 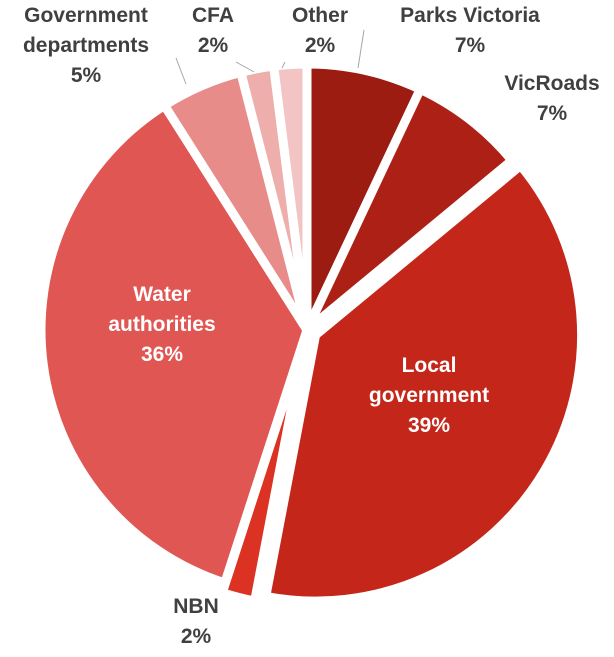 What do you see at coordinates (162, 294) in the screenshot?
I see `slice-name-label: Water` at bounding box center [162, 294].